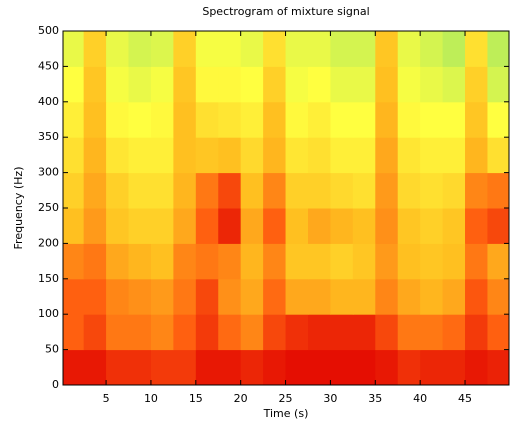 The height and width of the screenshot is (426, 510). What do you see at coordinates (48, 313) in the screenshot?
I see `y-tick-label: 100` at bounding box center [48, 313].